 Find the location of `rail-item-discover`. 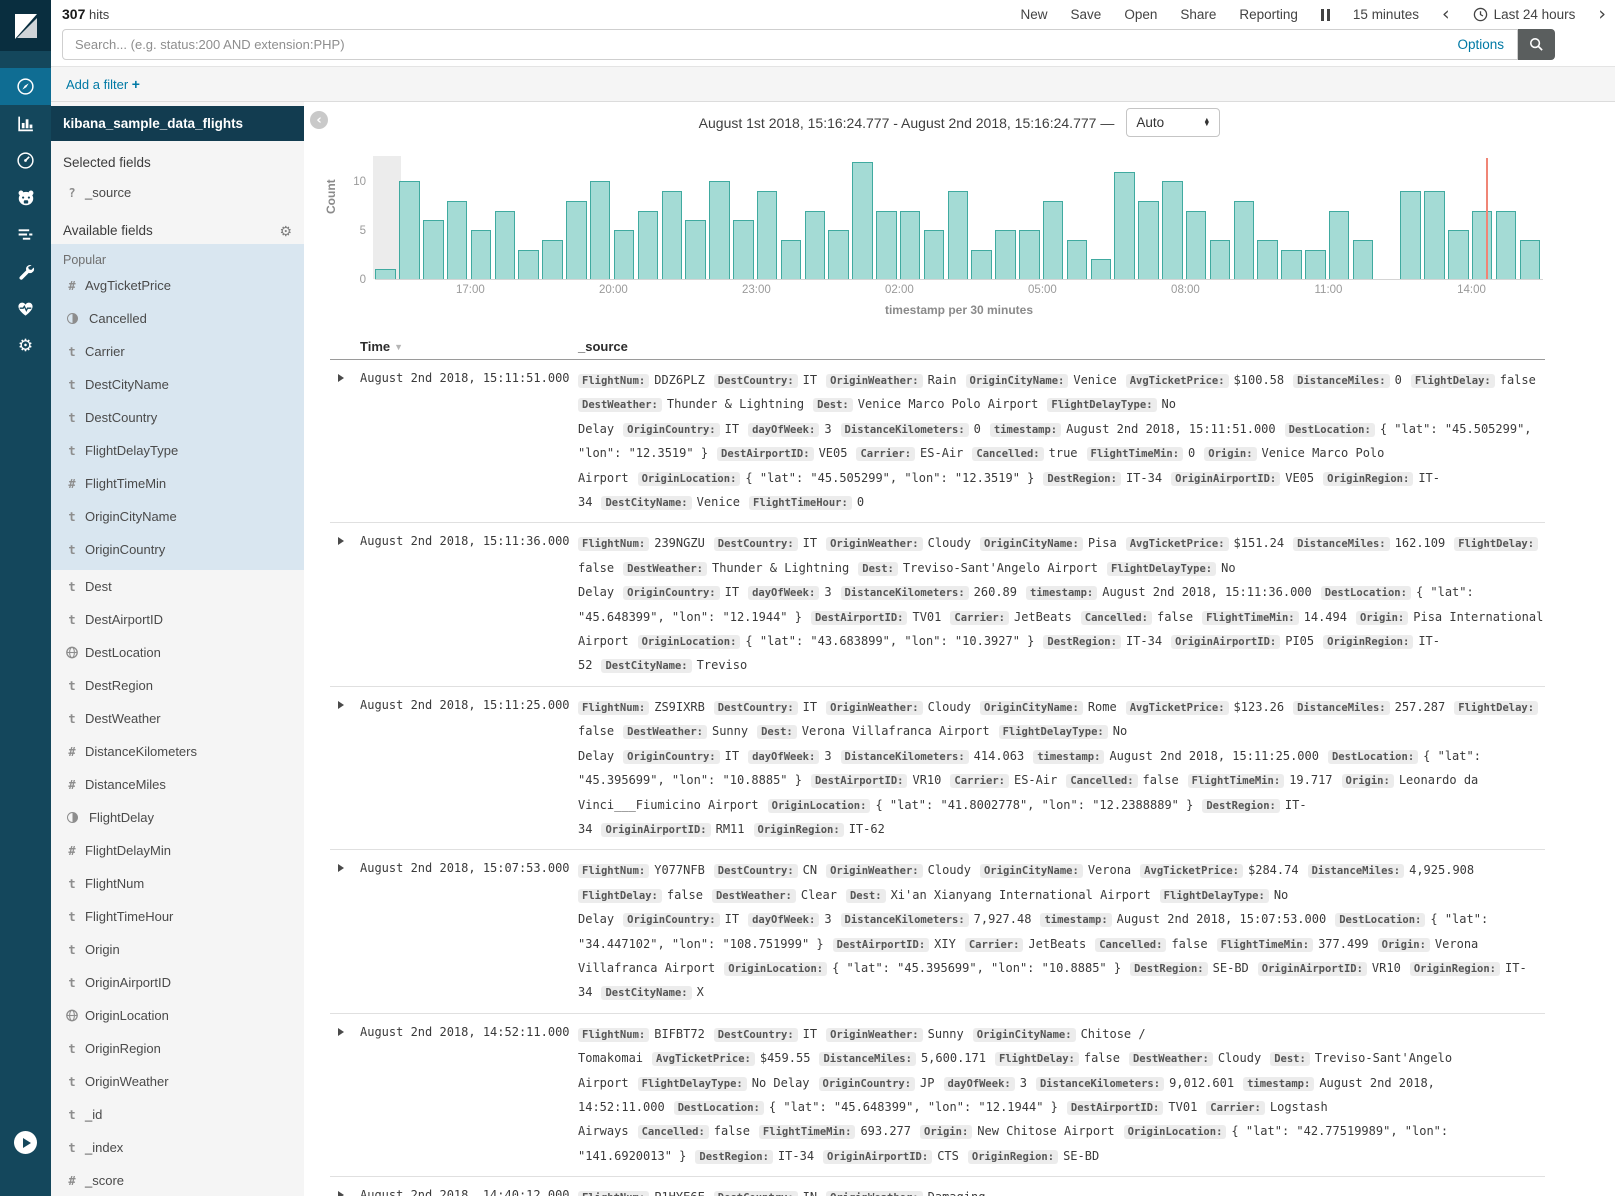

rail-item-discover is located at coordinates (25, 86).